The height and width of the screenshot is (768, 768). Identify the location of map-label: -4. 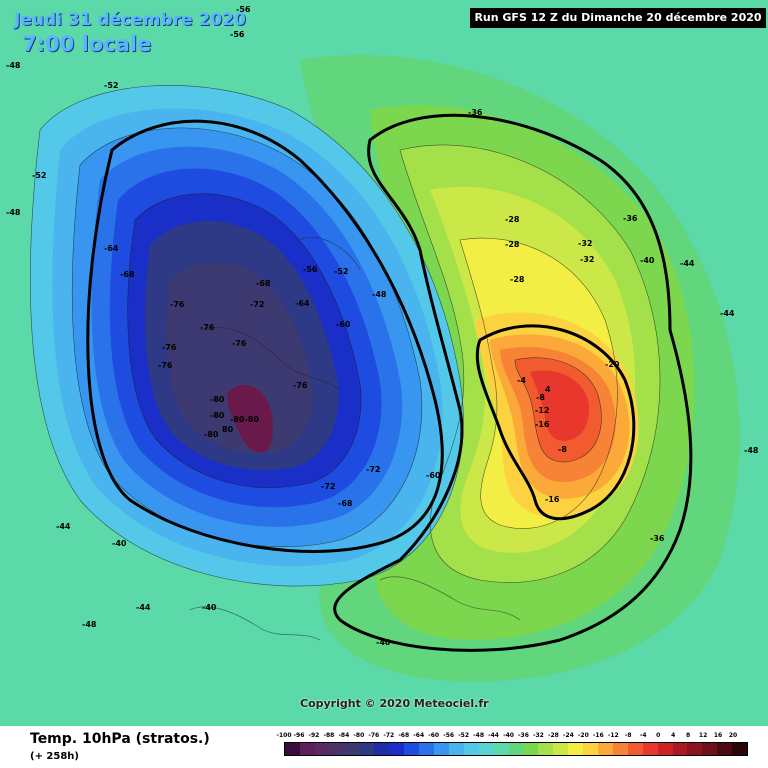
(521, 380).